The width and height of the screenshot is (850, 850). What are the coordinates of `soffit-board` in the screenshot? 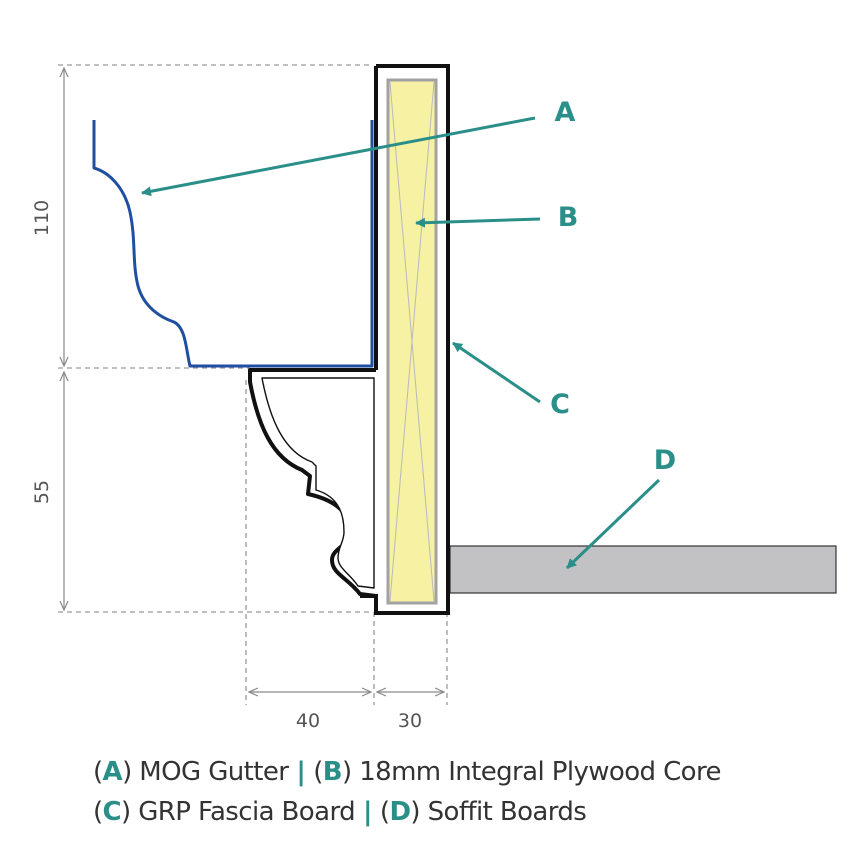 It's located at (643, 569).